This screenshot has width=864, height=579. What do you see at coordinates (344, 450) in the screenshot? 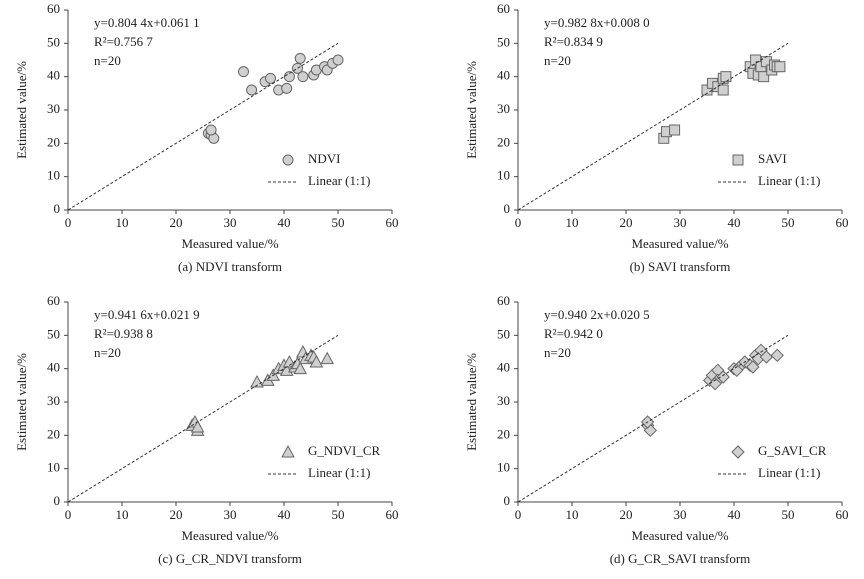
I see `legend-label: G_NDVI_CR` at bounding box center [344, 450].